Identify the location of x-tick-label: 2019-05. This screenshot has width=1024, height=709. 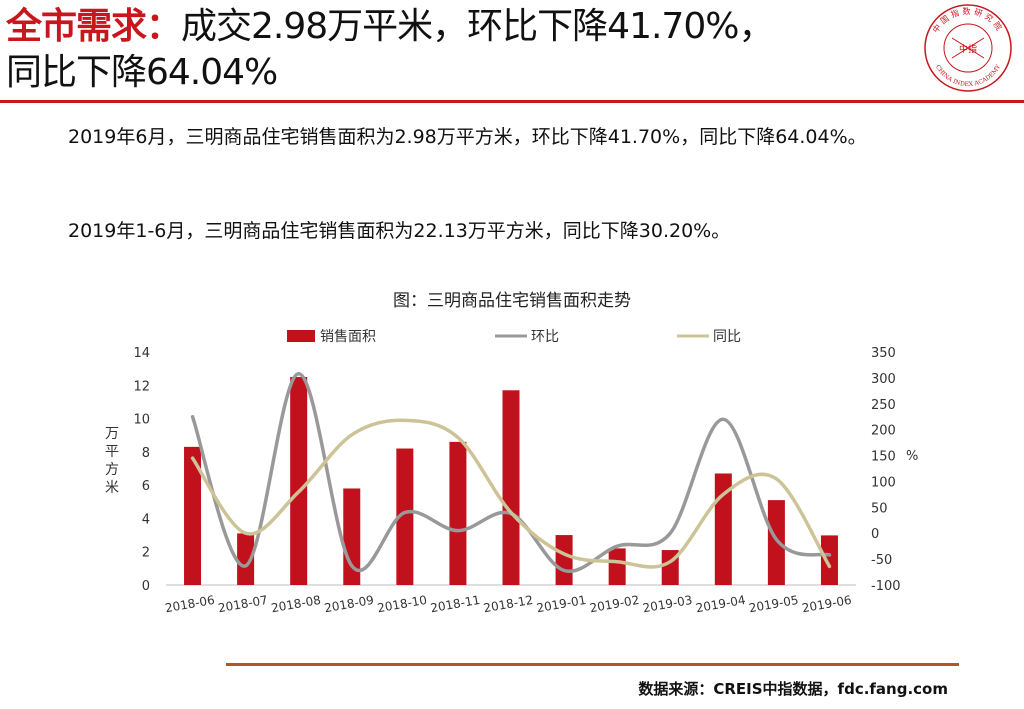
(774, 604).